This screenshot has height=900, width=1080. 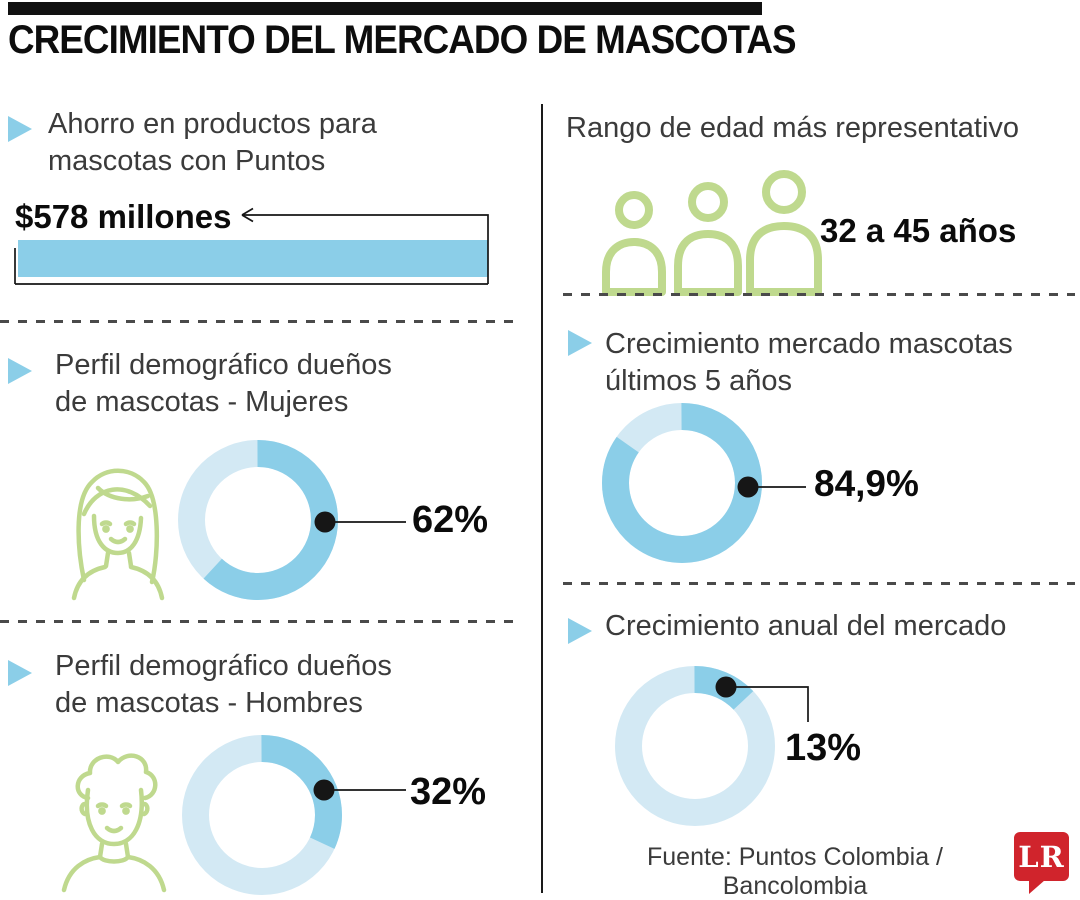 I want to click on five-year-growth-donut-chart, so click(x=704, y=483).